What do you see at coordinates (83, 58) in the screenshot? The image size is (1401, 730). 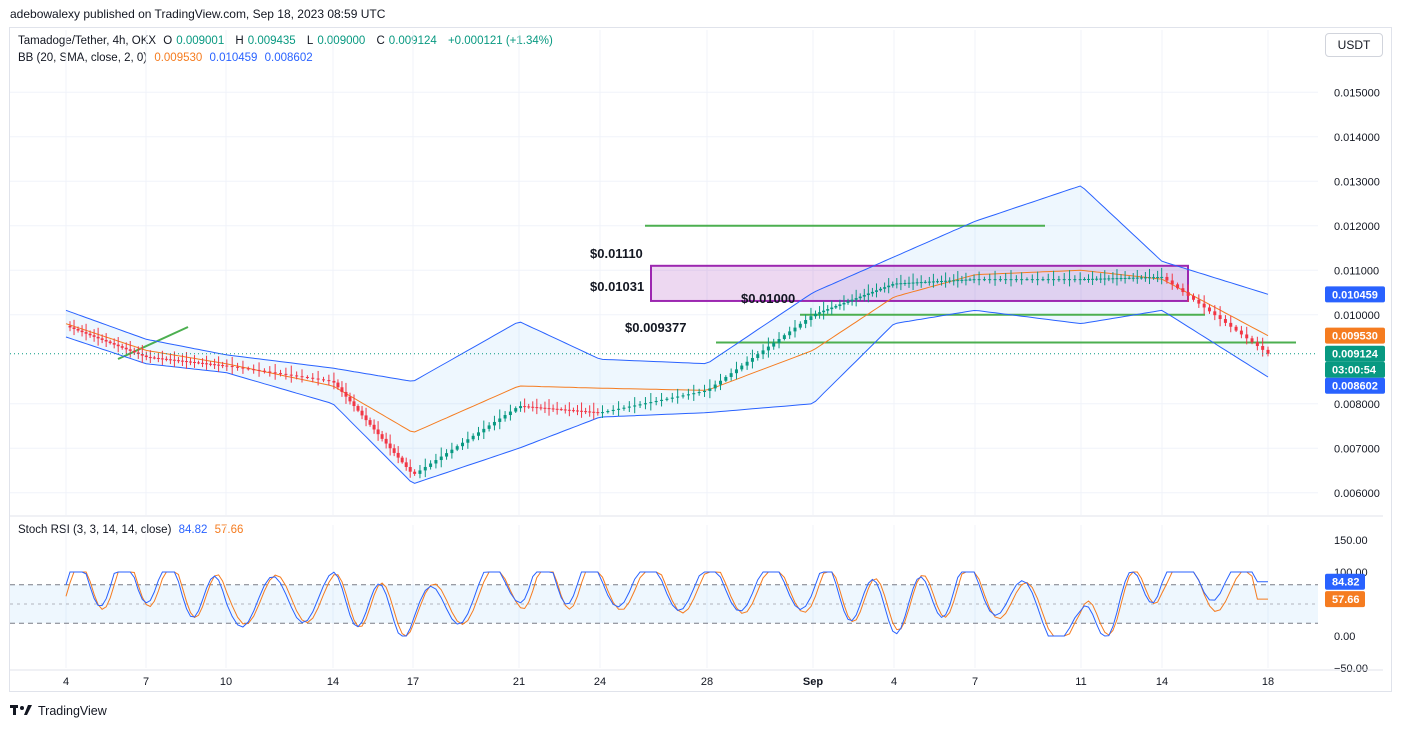 I see `bb-label: BB (20, SMA, close, 2, 0)` at bounding box center [83, 58].